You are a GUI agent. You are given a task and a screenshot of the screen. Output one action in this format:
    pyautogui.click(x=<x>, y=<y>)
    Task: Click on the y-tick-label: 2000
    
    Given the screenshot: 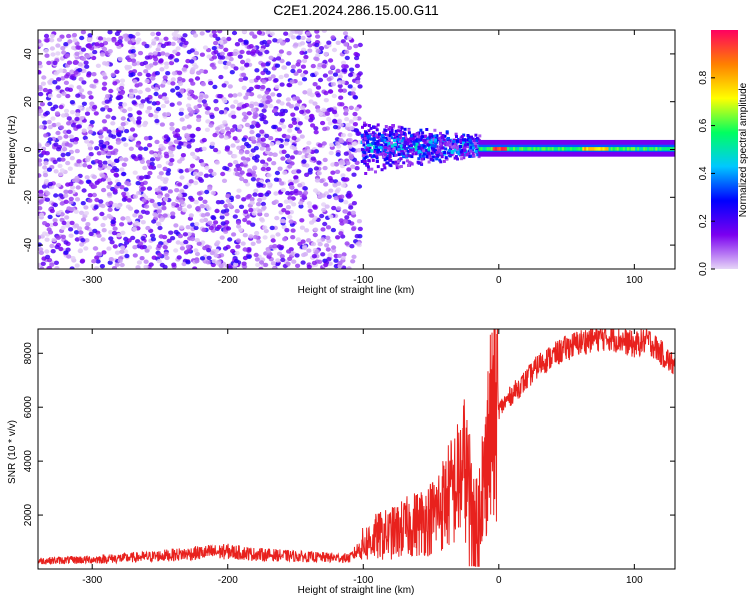 What is the action you would take?
    pyautogui.click(x=28, y=515)
    